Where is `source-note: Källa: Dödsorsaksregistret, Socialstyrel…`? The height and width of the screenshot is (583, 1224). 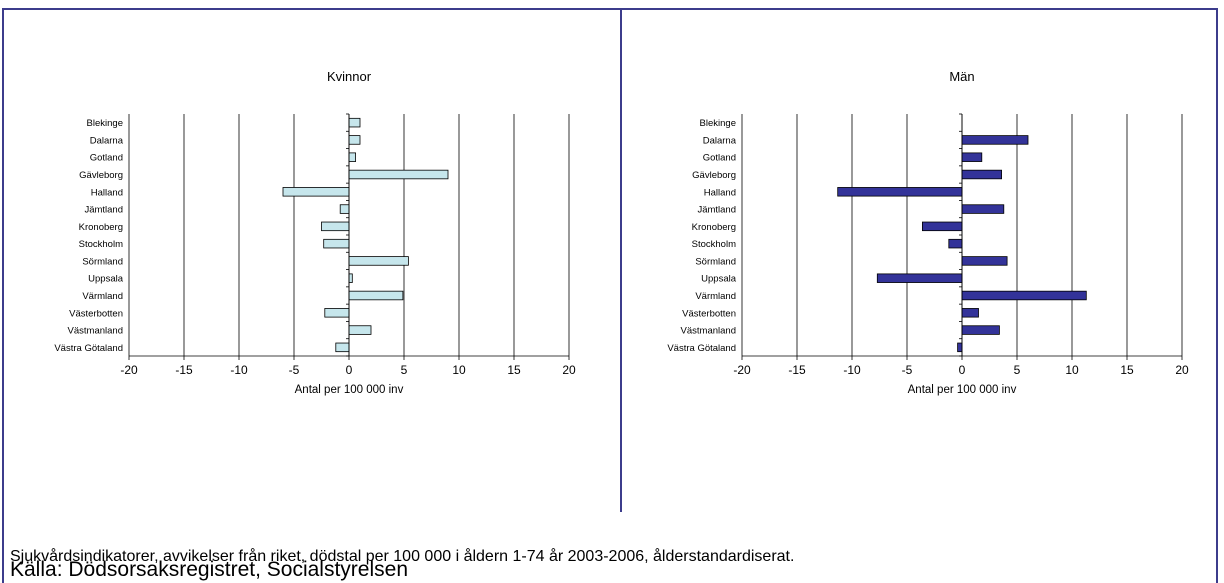 source-note: Källa: Dödsorsaksregistret, Socialstyrel… is located at coordinates (209, 569).